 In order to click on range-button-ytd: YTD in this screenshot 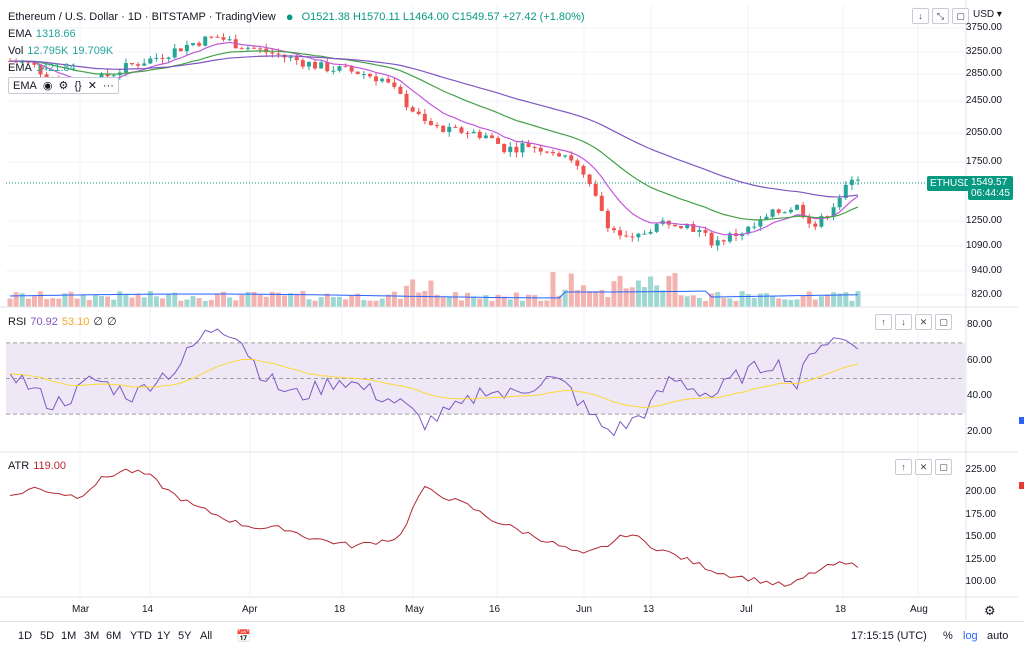, I will do `click(141, 636)`.